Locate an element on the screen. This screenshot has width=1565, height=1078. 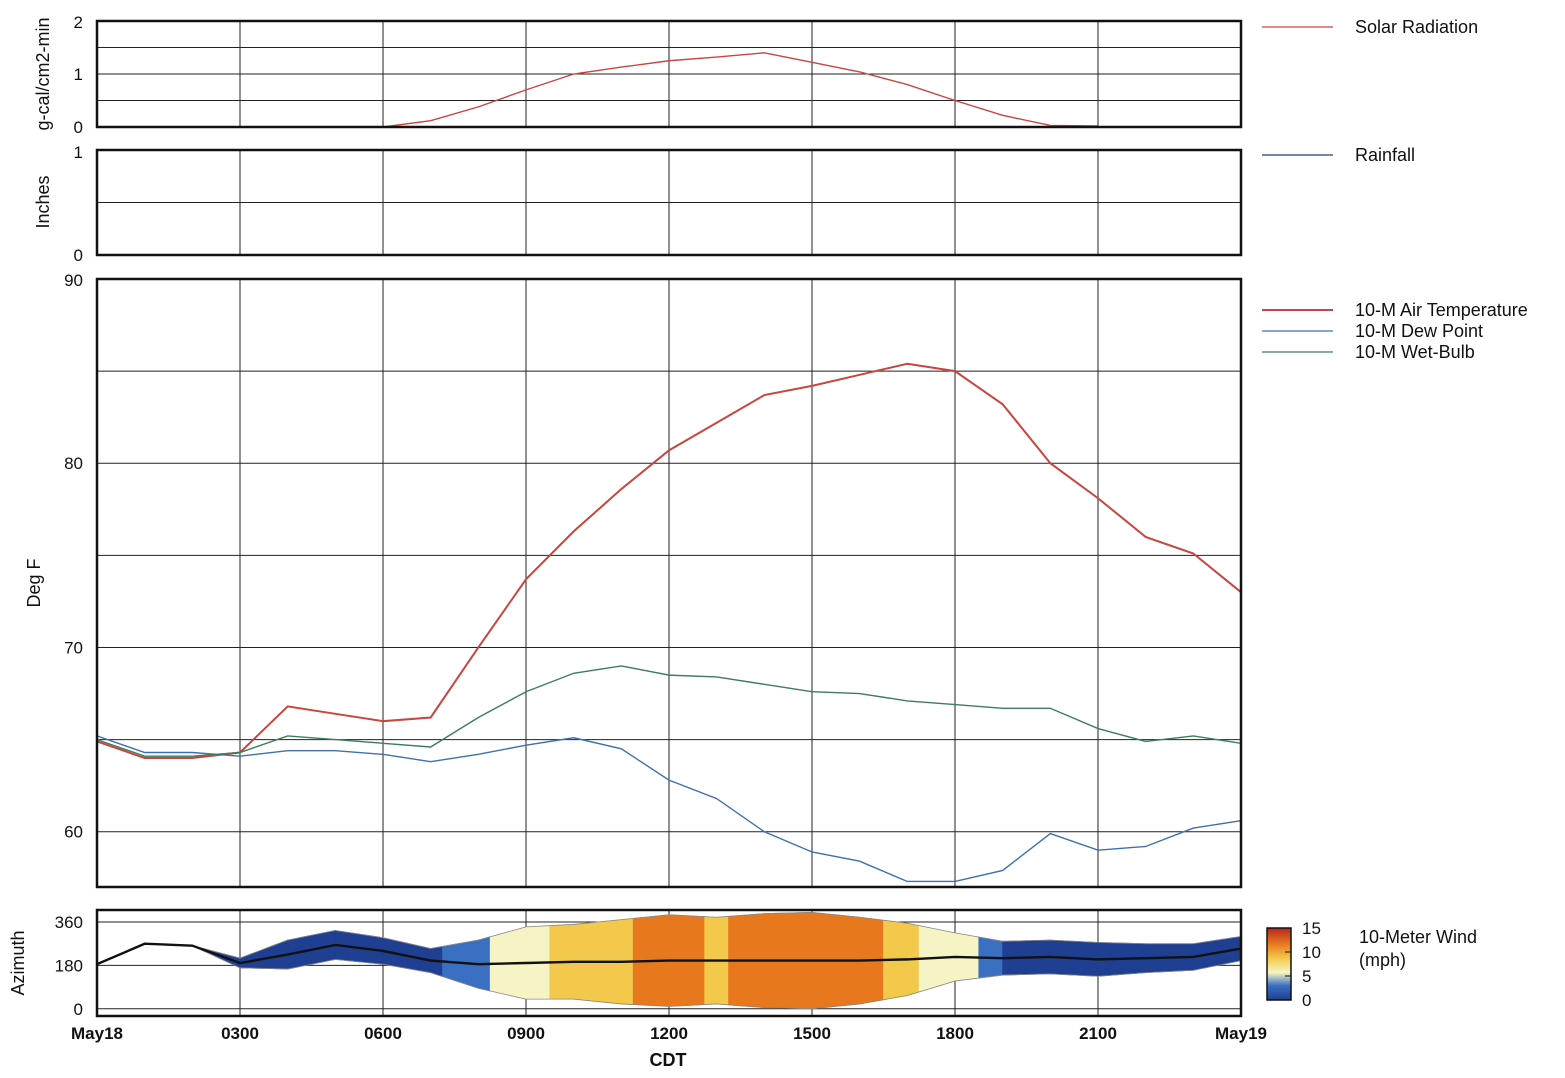
legend-rain: Rainfall is located at coordinates (1338, 155).